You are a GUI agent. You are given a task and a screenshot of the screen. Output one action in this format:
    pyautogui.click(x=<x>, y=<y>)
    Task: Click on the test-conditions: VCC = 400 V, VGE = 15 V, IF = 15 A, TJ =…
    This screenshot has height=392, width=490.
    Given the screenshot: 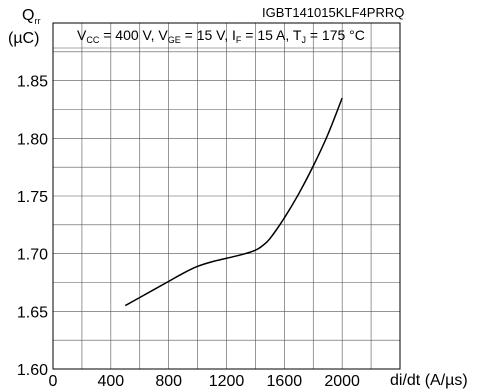 What is the action you would take?
    pyautogui.click(x=221, y=36)
    